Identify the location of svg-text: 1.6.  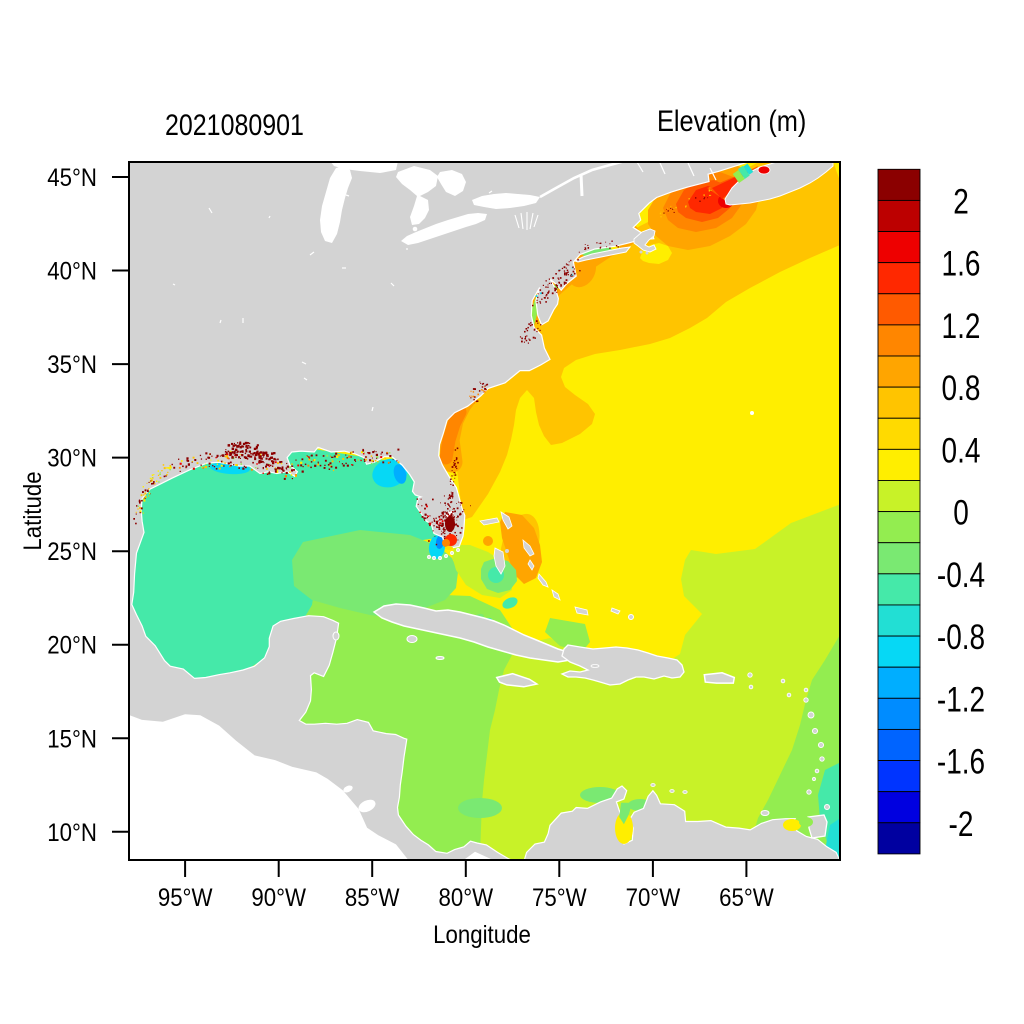
(961, 264).